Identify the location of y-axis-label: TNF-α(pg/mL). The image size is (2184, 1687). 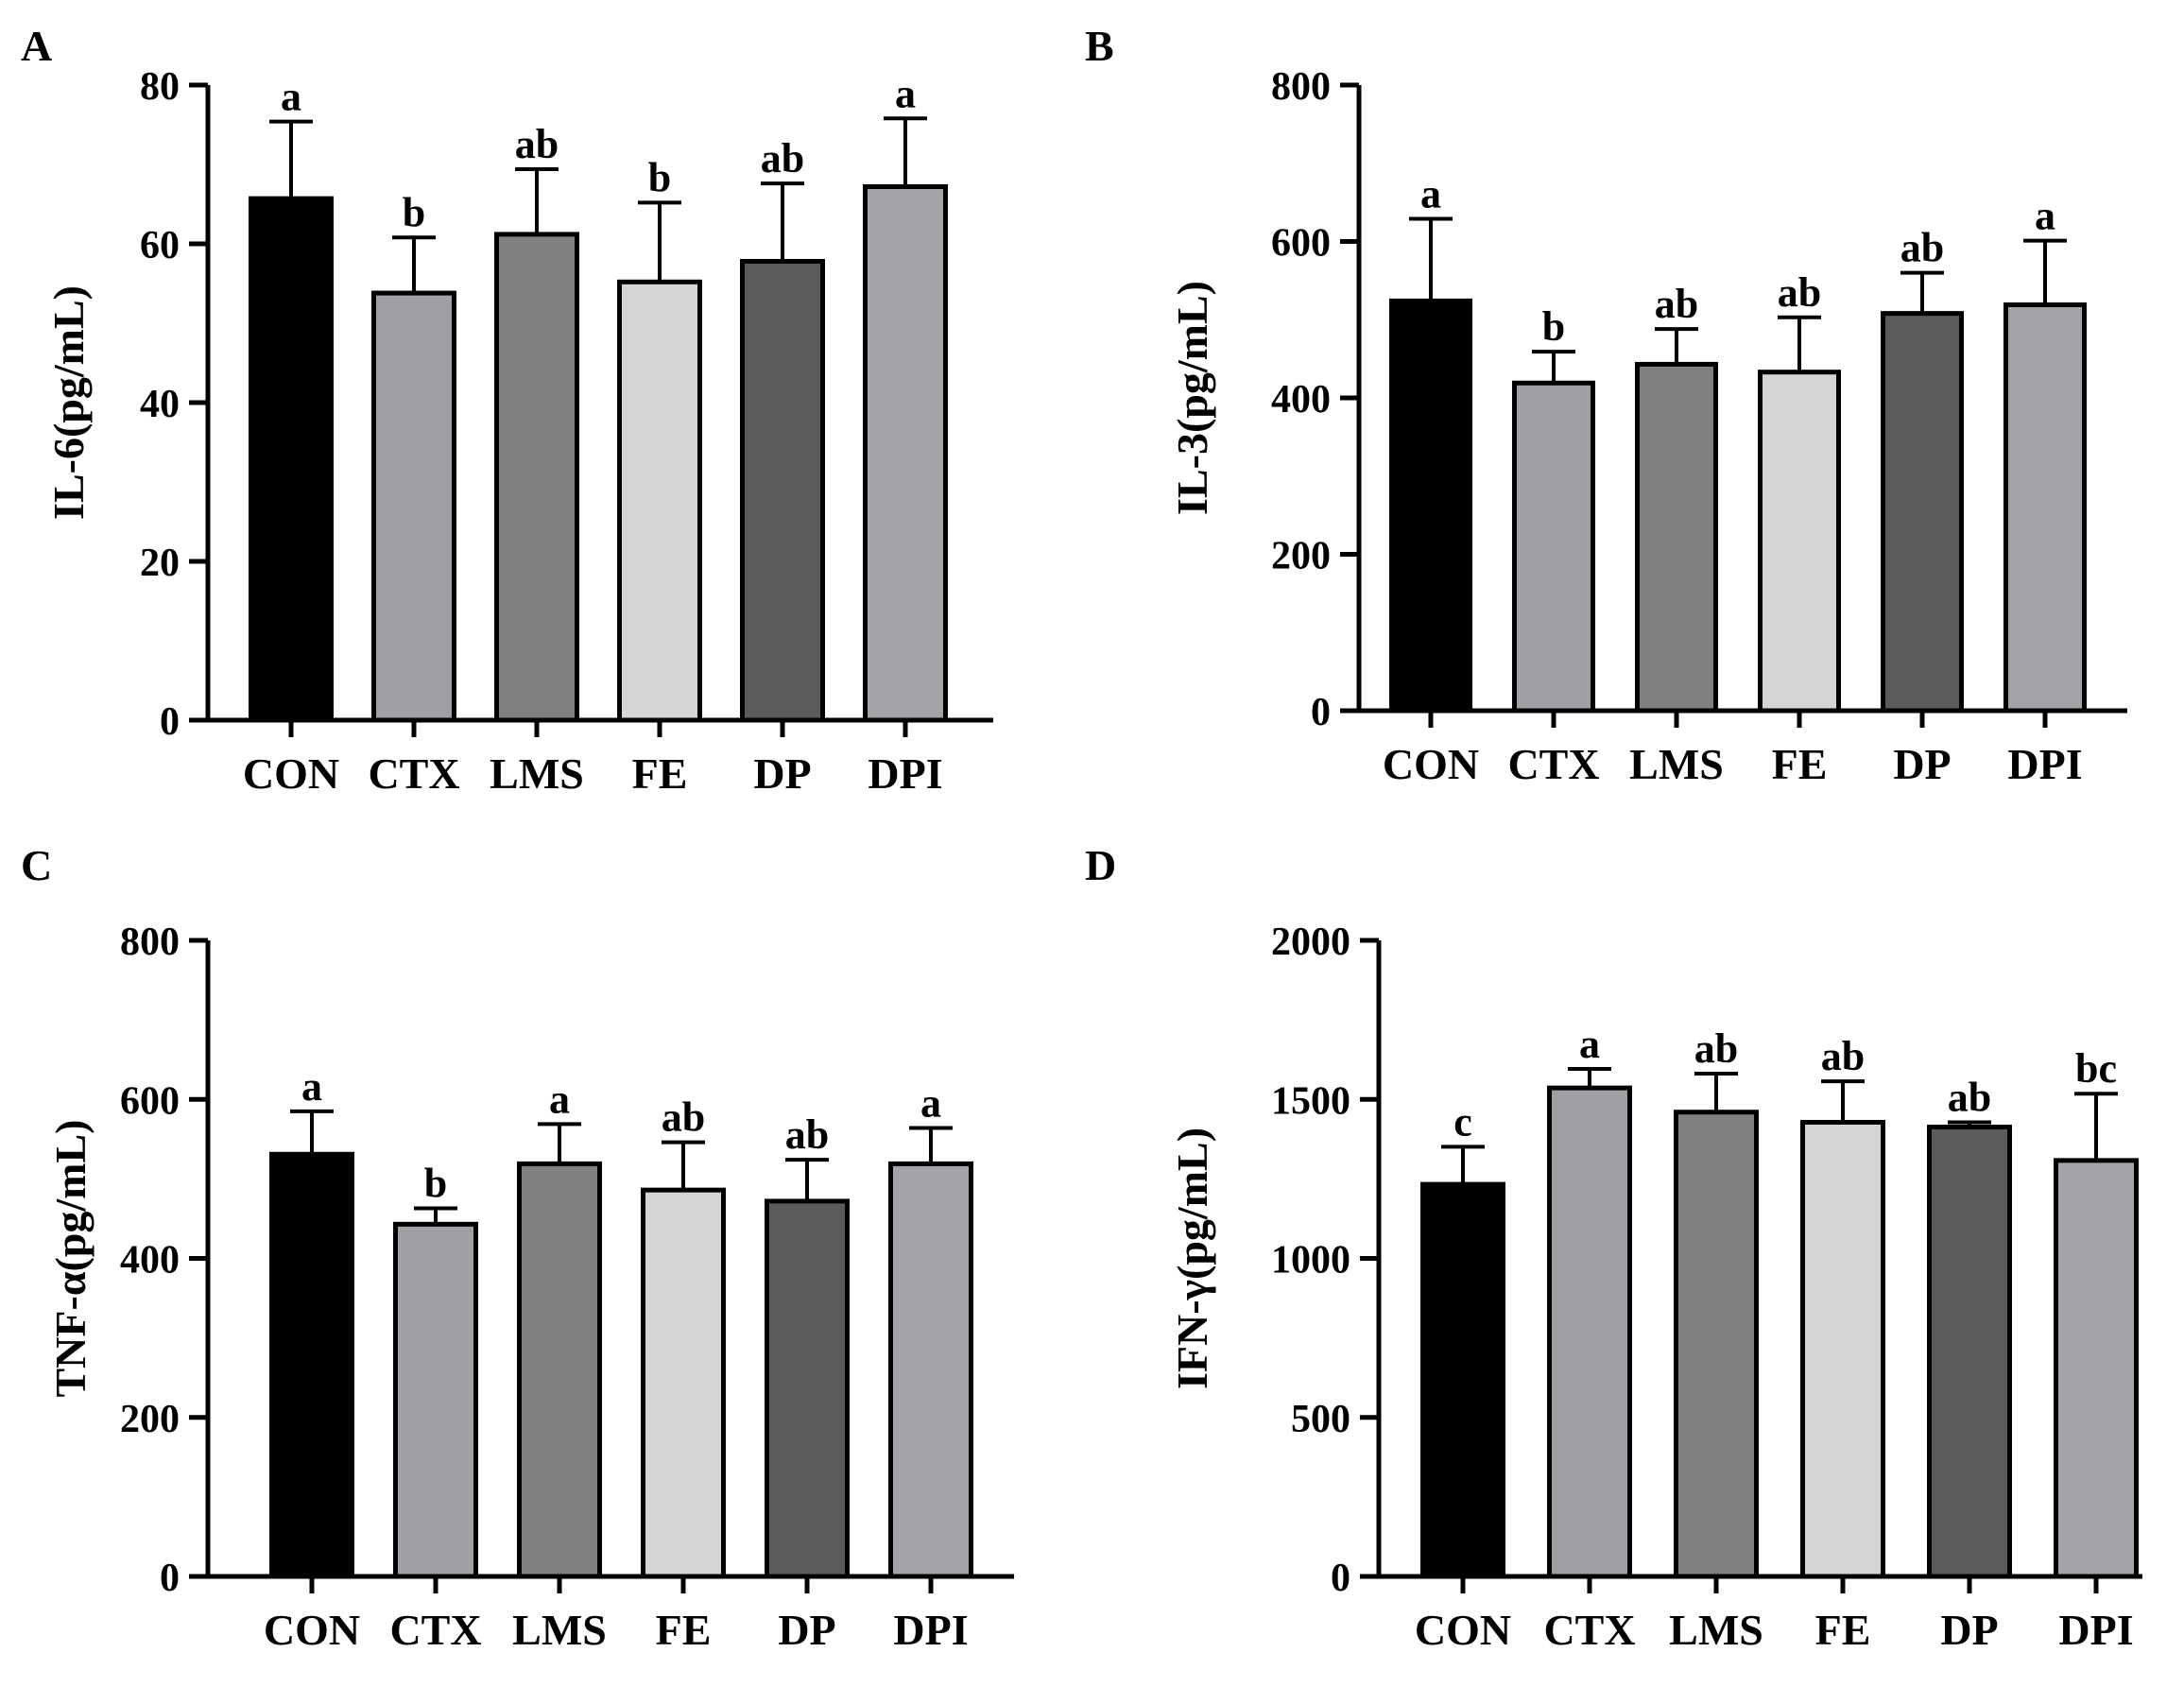
(70, 1259).